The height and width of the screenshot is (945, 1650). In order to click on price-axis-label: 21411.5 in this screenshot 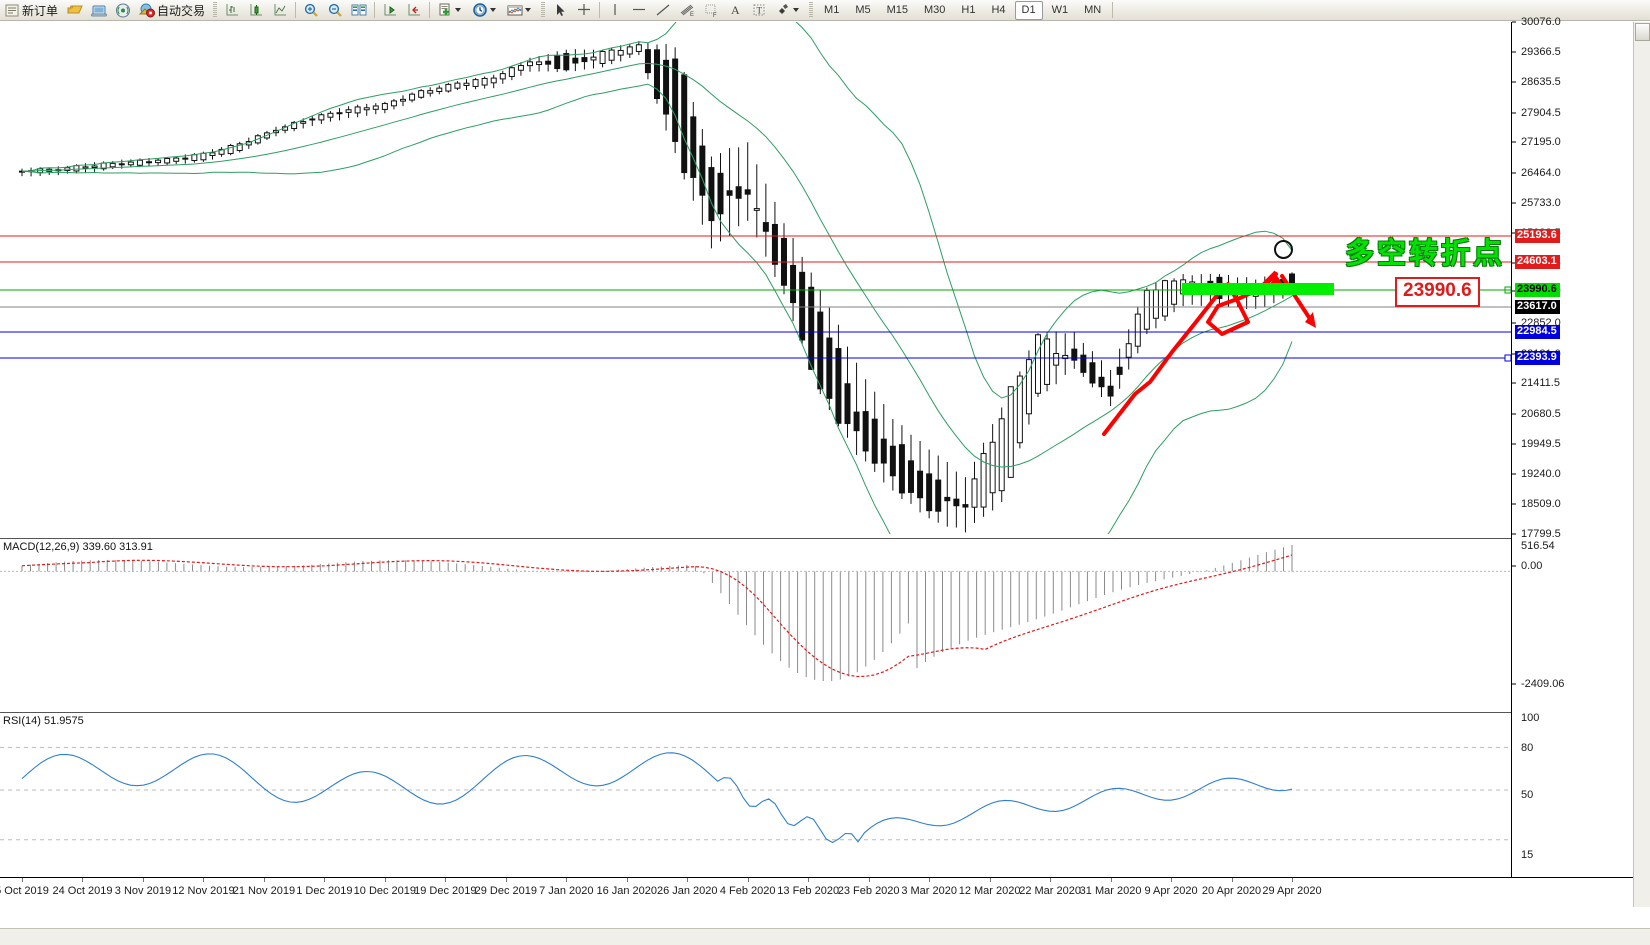, I will do `click(1540, 383)`.